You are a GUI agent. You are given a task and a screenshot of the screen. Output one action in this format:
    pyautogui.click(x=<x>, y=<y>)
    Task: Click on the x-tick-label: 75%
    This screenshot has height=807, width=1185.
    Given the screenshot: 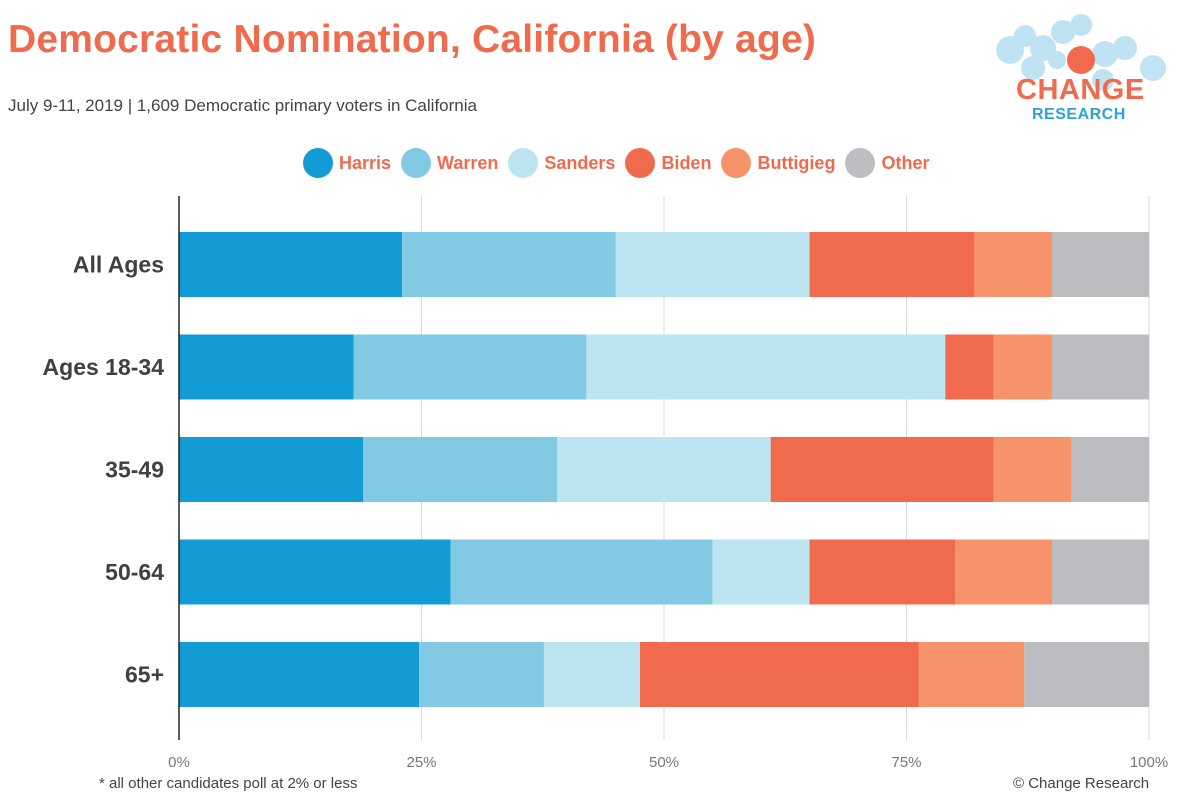 What is the action you would take?
    pyautogui.click(x=906, y=762)
    